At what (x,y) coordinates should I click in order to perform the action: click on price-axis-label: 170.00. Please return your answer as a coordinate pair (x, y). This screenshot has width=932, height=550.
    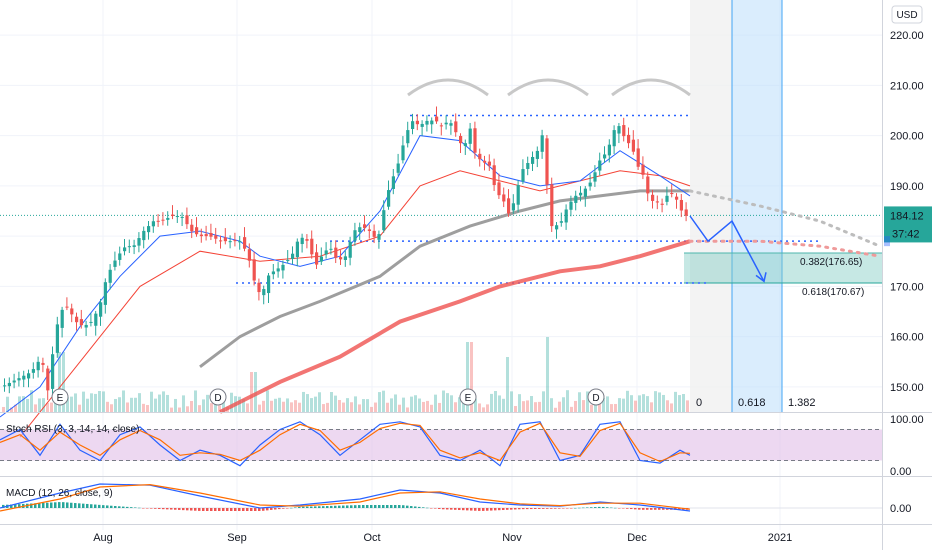
    Looking at the image, I should click on (907, 287).